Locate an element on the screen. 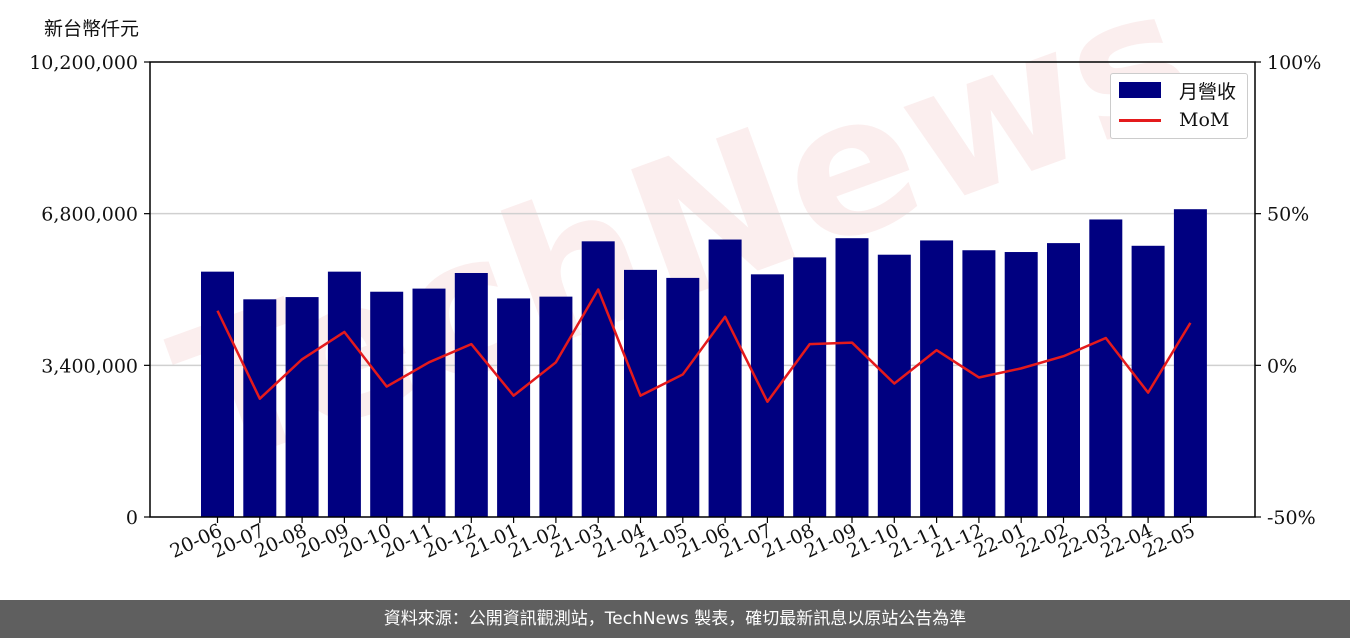  left-tick-label: 6,800,000 is located at coordinates (89, 215).